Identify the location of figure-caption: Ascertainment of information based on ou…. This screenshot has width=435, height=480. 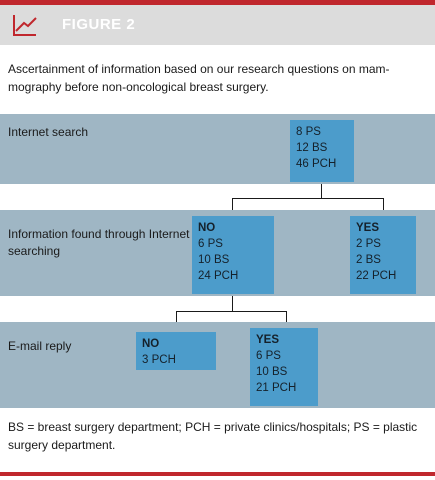
(199, 78).